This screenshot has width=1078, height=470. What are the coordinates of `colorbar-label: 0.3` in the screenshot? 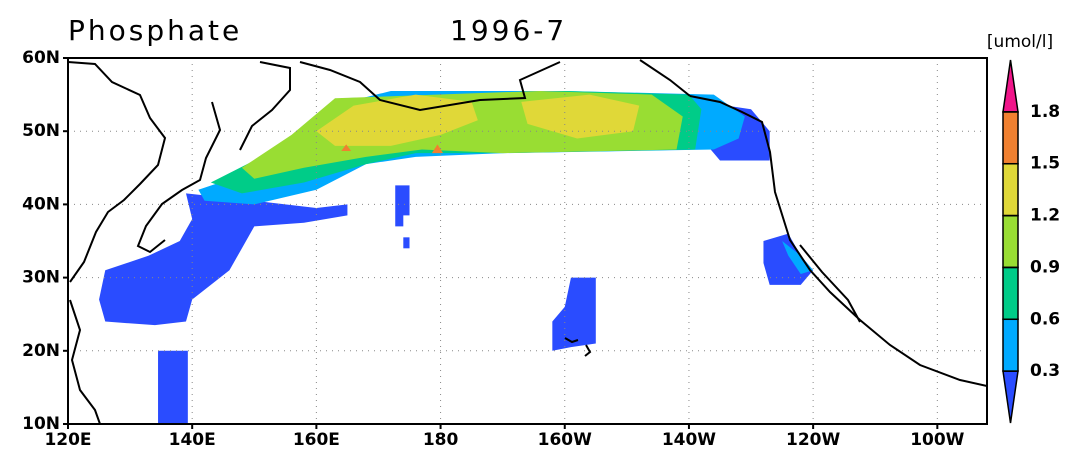 It's located at (1045, 371).